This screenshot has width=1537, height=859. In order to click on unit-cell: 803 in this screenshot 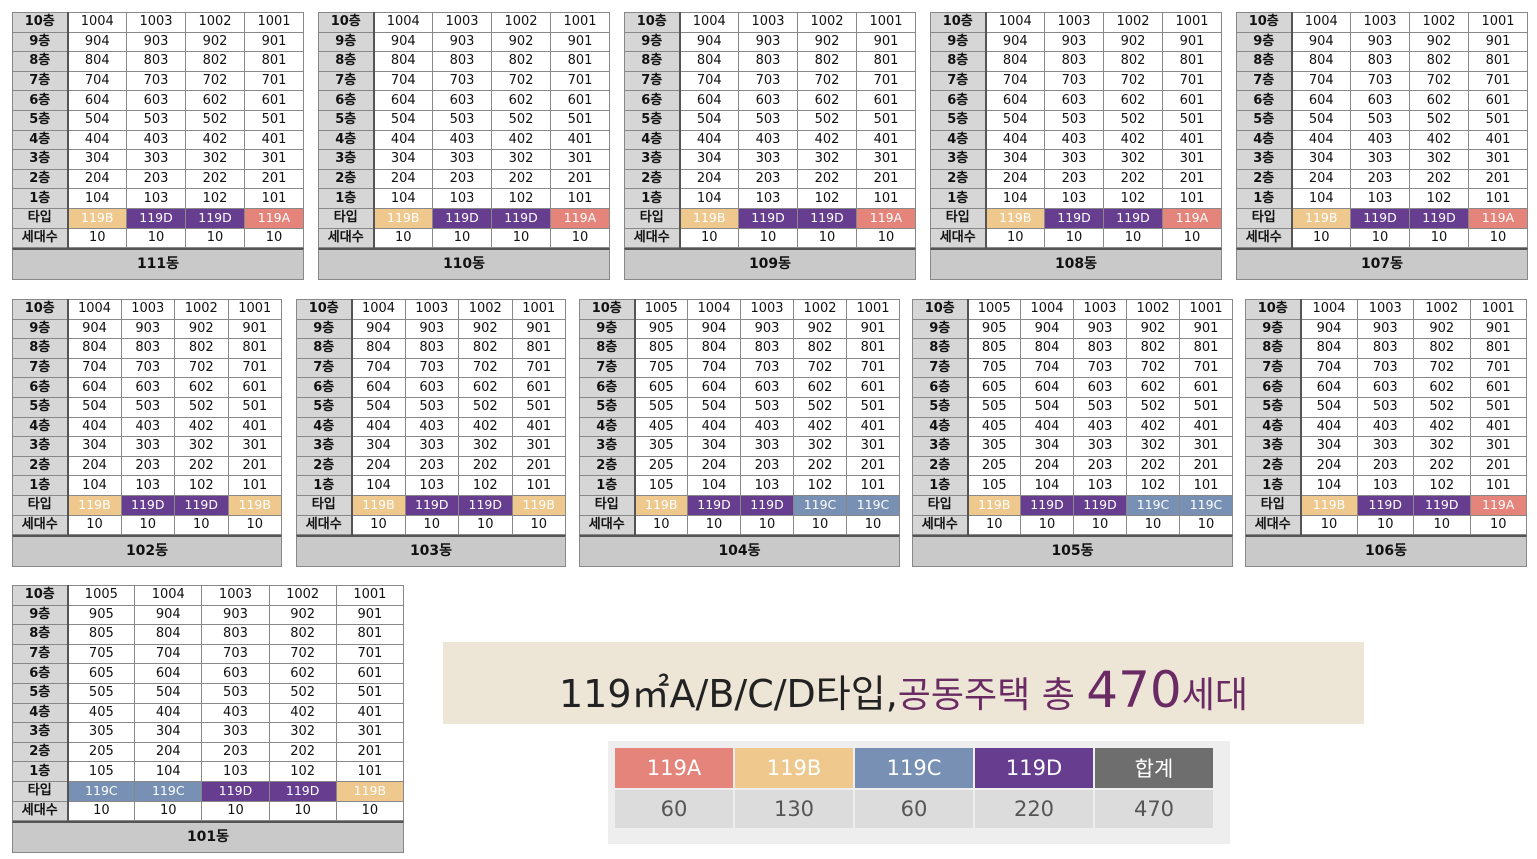, I will do `click(1074, 61)`.